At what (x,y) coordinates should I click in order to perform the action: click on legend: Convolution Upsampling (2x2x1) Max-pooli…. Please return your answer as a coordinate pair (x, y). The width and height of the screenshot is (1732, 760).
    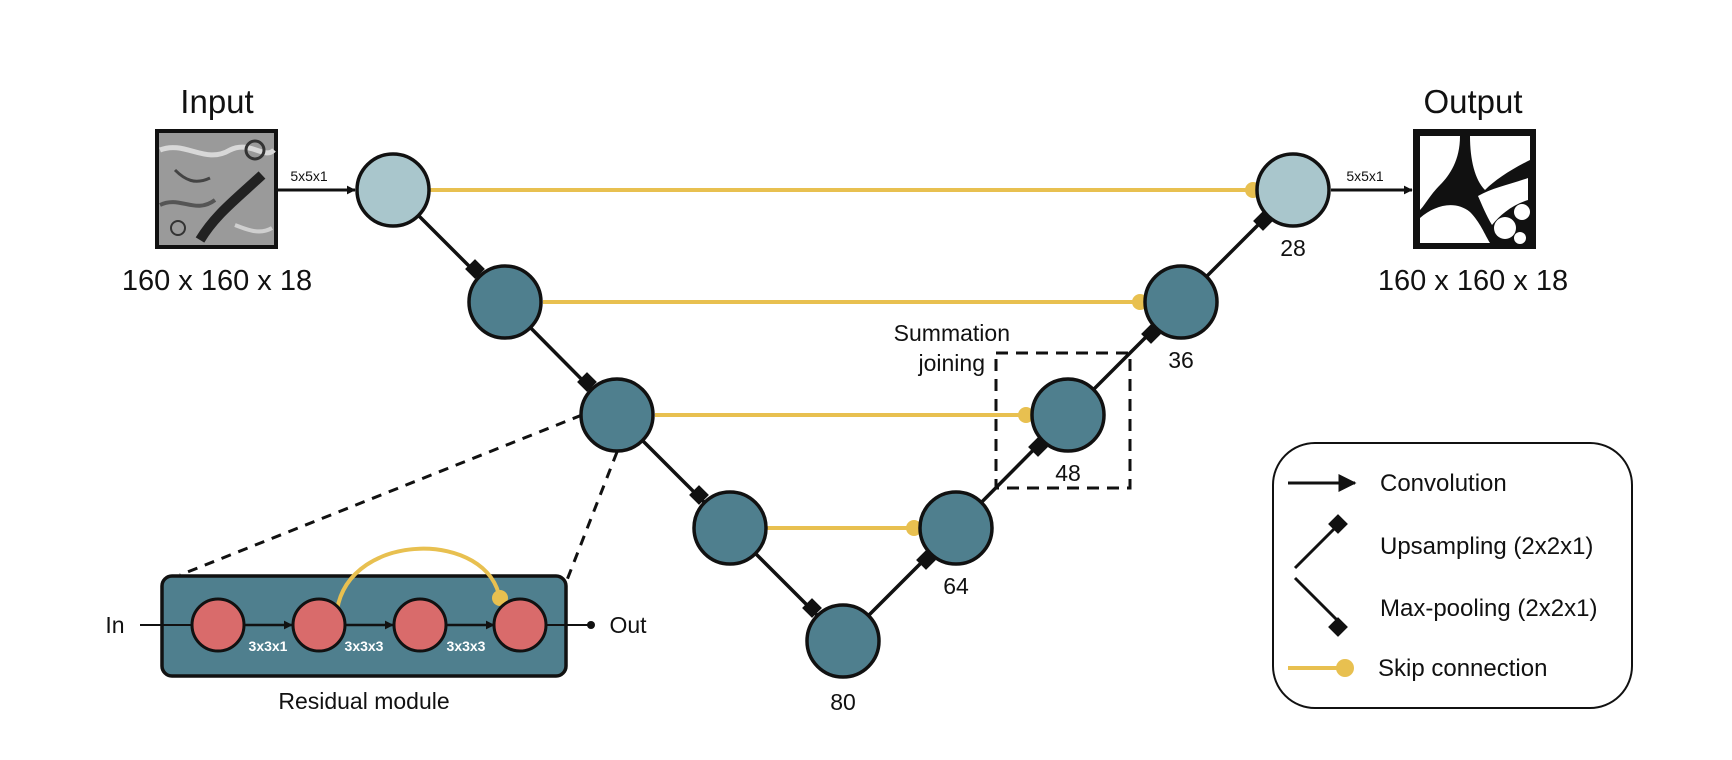
    Looking at the image, I should click on (1452, 575).